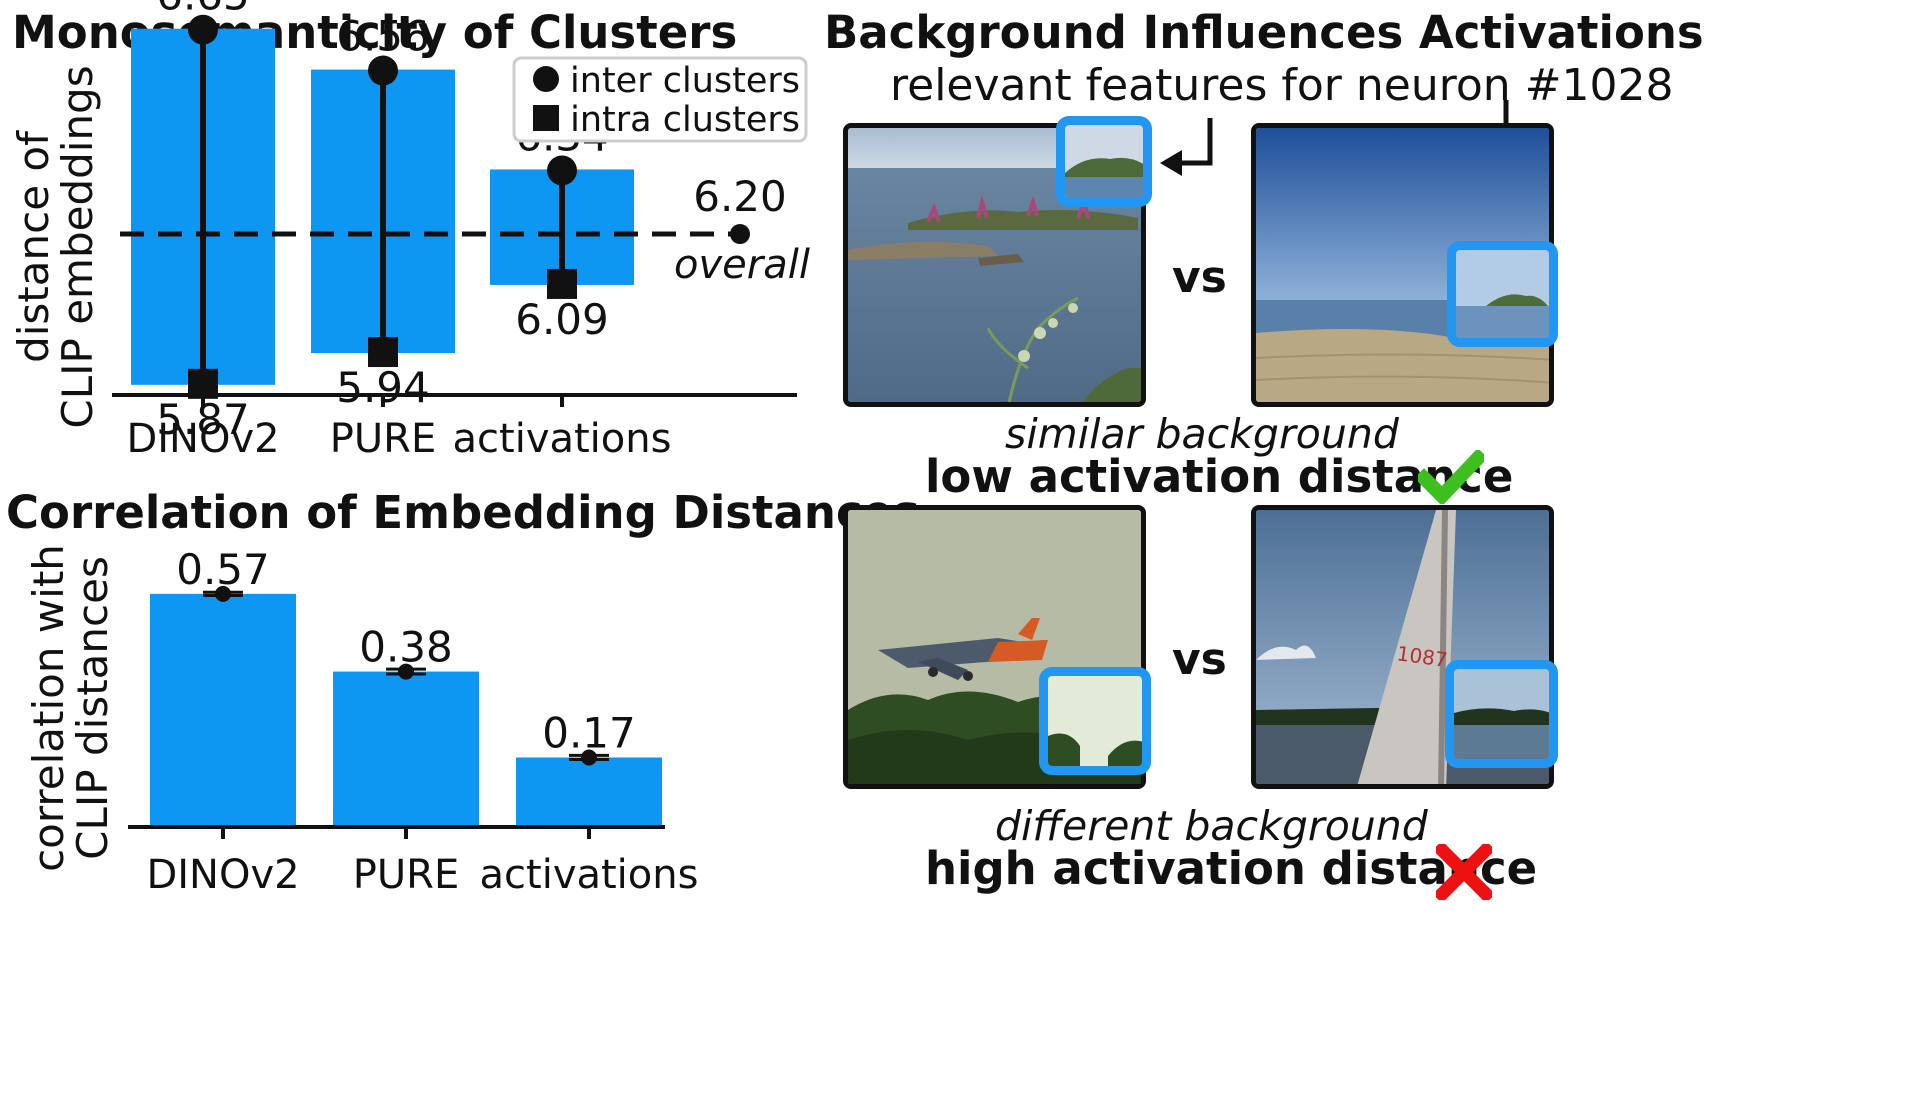 The image size is (1920, 1098). Describe the element at coordinates (1264, 32) in the screenshot. I see `right-panel-title: Background Influences Activations` at that location.